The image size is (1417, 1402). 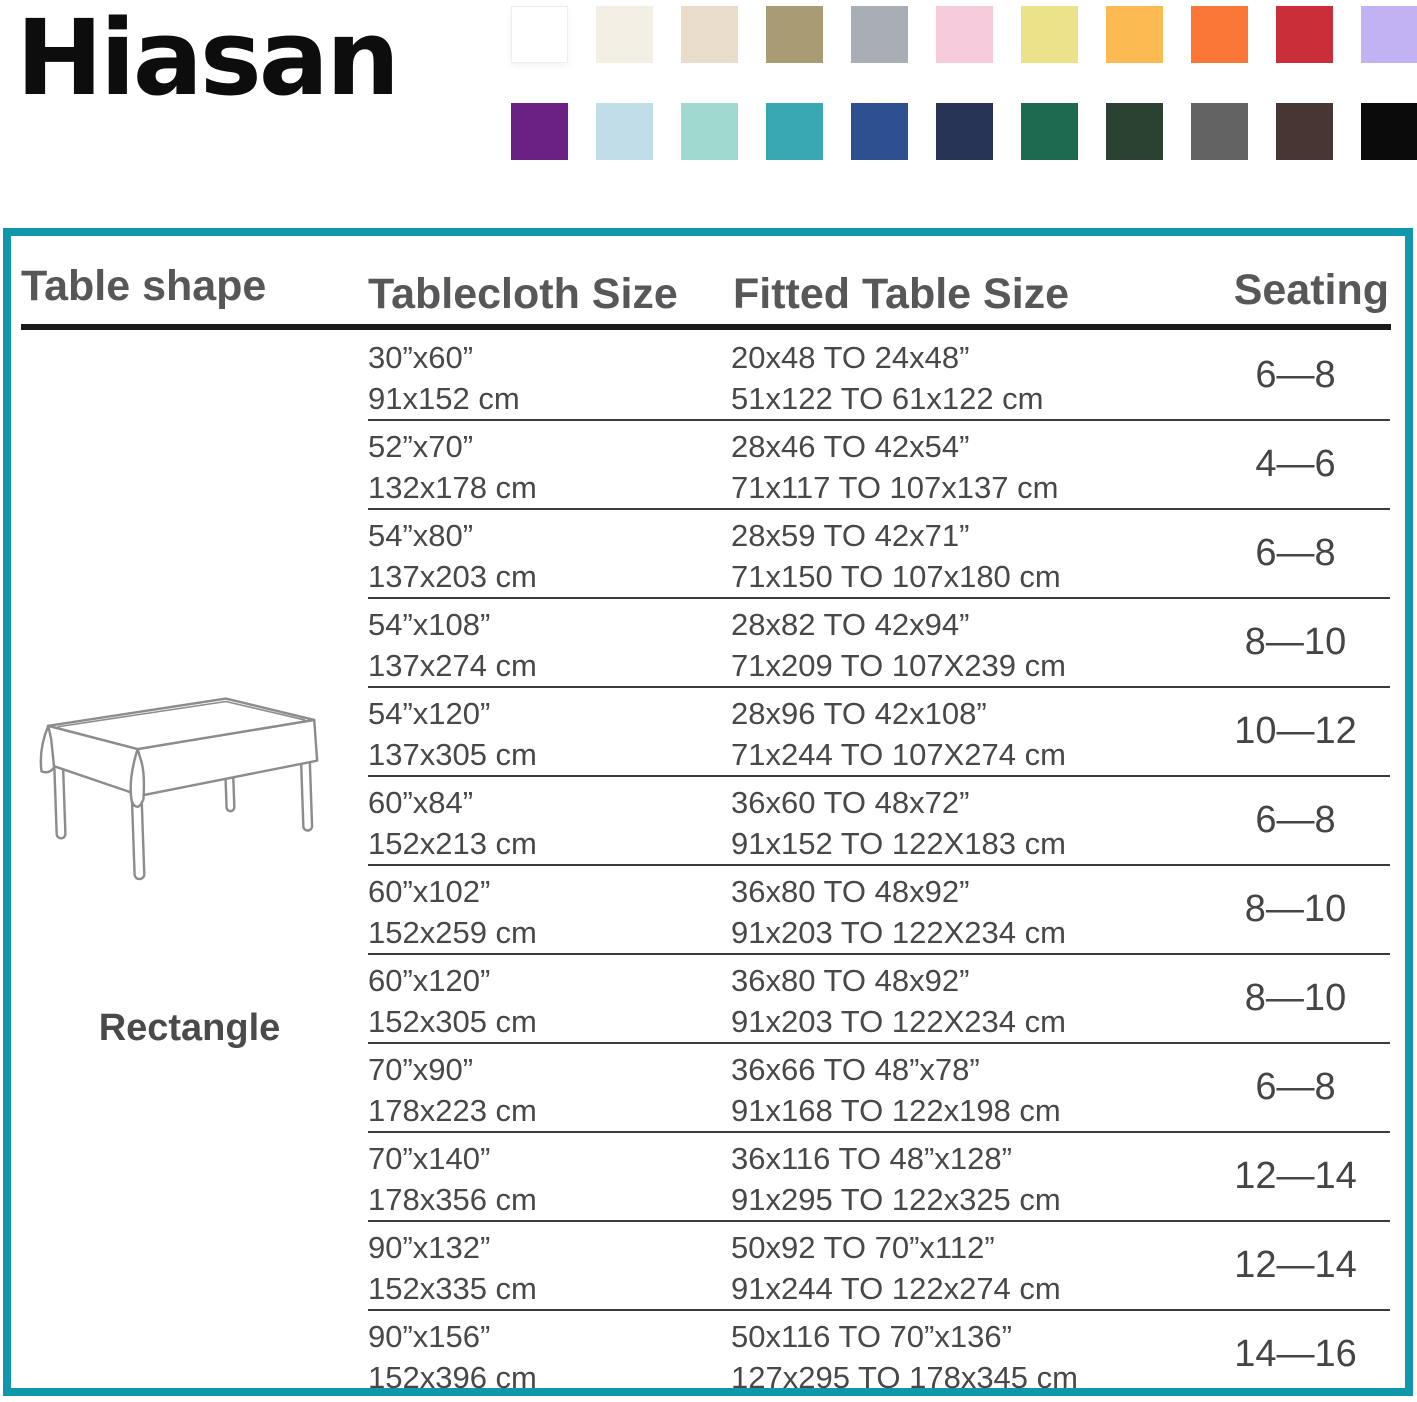 What do you see at coordinates (429, 624) in the screenshot?
I see `tablecloth-size-inches: 54”x108”` at bounding box center [429, 624].